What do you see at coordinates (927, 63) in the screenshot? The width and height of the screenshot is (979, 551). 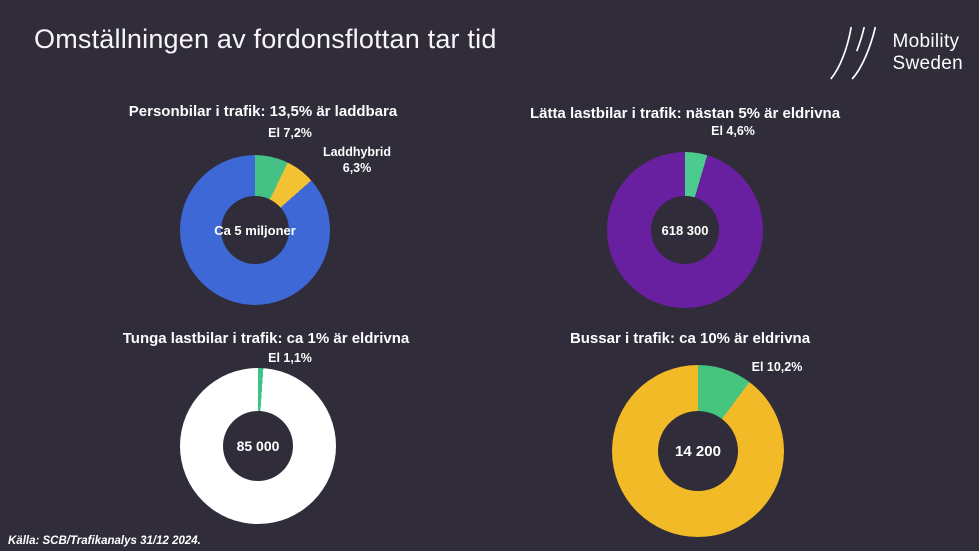 I see `logo-line2: Sweden` at bounding box center [927, 63].